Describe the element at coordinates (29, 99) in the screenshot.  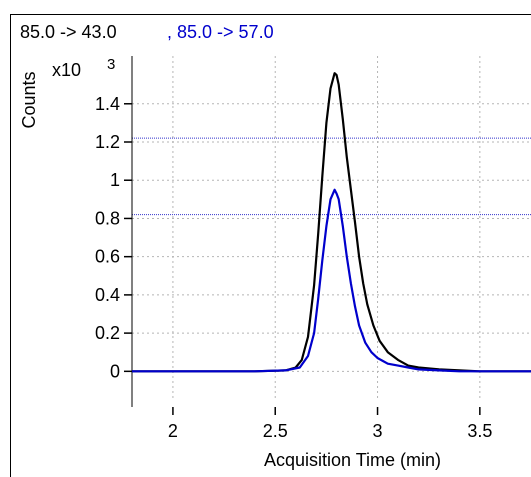
I see `y-axis-title: Counts` at that location.